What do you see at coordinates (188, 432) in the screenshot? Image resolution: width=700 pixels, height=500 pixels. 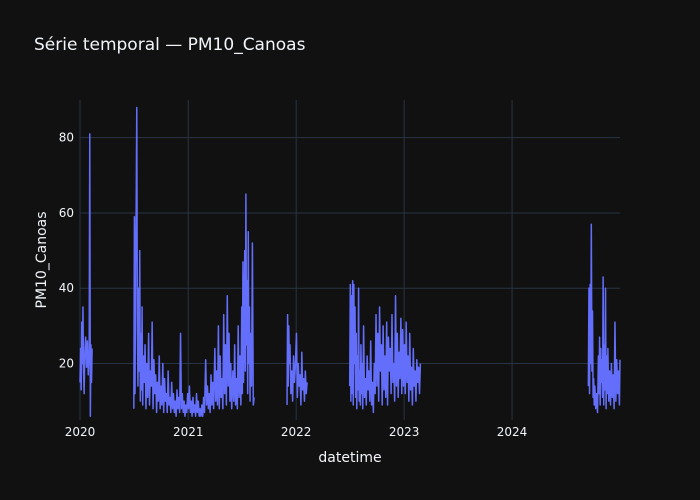 I see `x-tick-label: 2021` at bounding box center [188, 432].